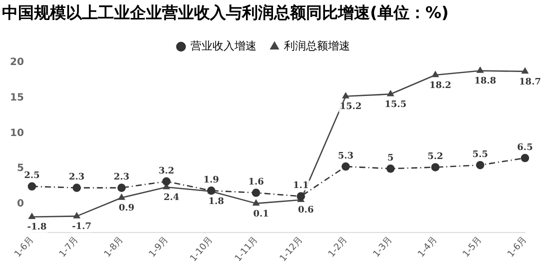 The image size is (547, 266). I want to click on legend-label: 利润总额增速, so click(317, 46).